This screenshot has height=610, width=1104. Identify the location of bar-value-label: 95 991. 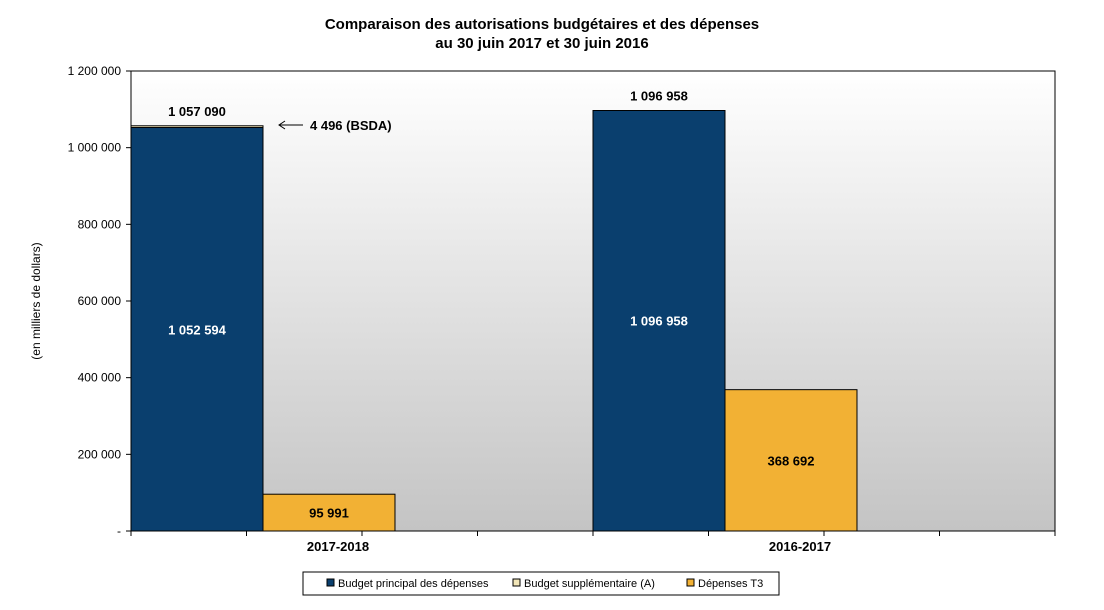
(329, 513).